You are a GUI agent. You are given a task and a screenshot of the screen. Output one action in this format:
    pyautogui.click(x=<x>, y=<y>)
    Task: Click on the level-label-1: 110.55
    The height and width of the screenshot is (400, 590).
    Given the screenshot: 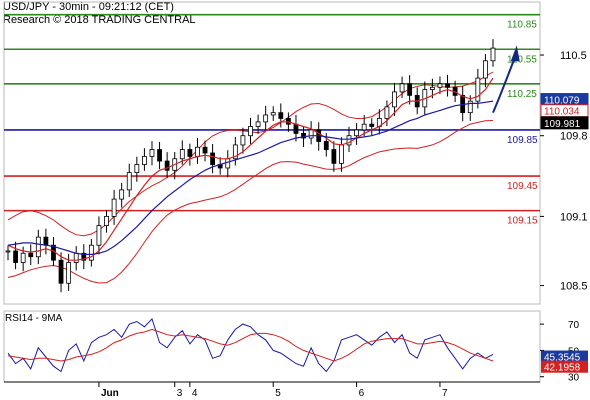 What is the action you would take?
    pyautogui.click(x=522, y=59)
    